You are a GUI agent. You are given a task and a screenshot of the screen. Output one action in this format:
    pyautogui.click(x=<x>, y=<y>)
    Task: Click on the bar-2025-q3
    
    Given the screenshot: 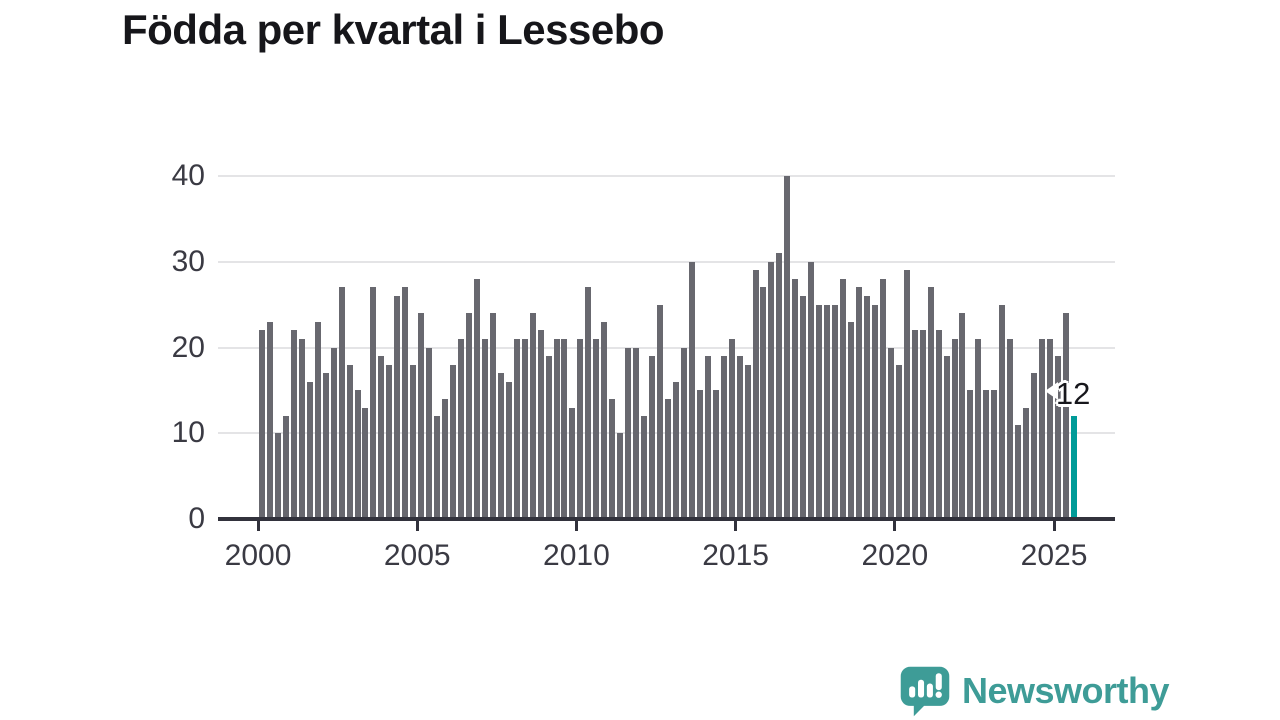 What is the action you would take?
    pyautogui.click(x=1073, y=467)
    